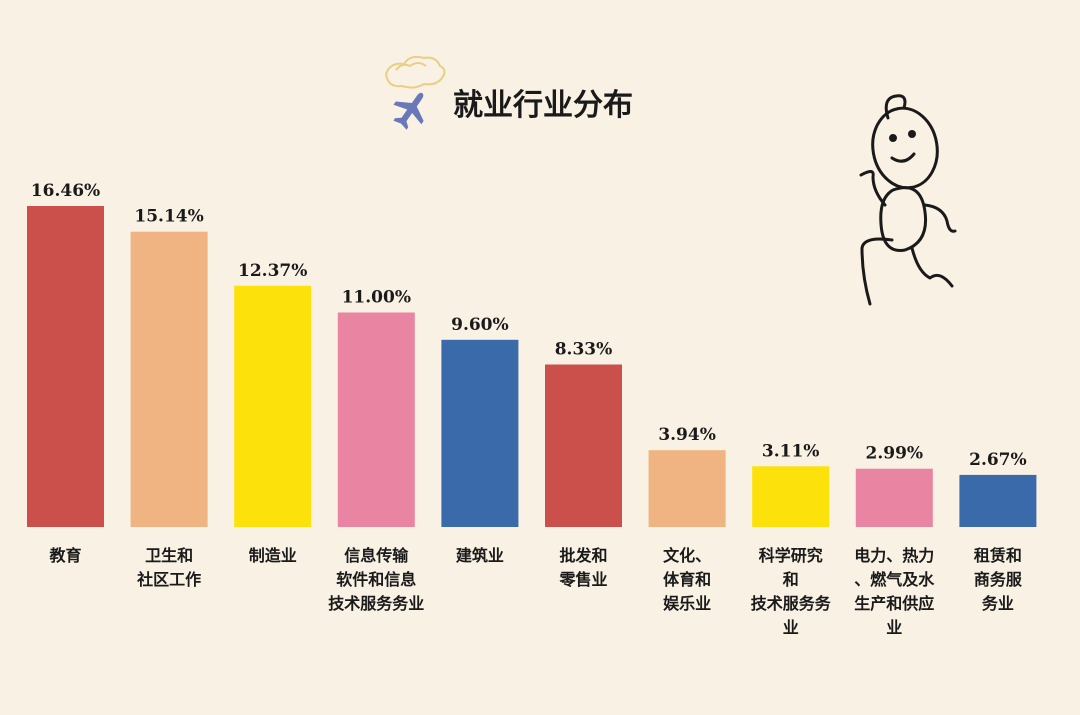 This screenshot has width=1080, height=715. Describe the element at coordinates (415, 72) in the screenshot. I see `cloud-icon` at that location.